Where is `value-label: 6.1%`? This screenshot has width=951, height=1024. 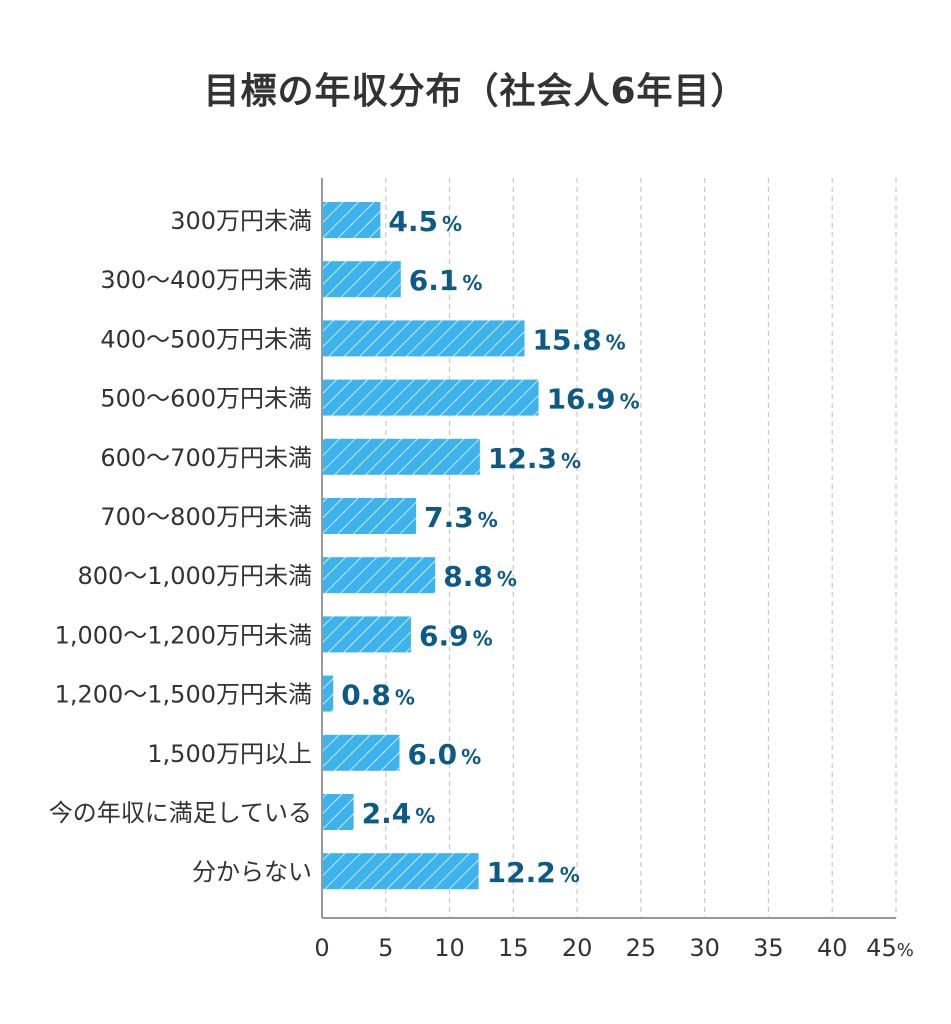 value-label: 6.1% is located at coordinates (446, 280).